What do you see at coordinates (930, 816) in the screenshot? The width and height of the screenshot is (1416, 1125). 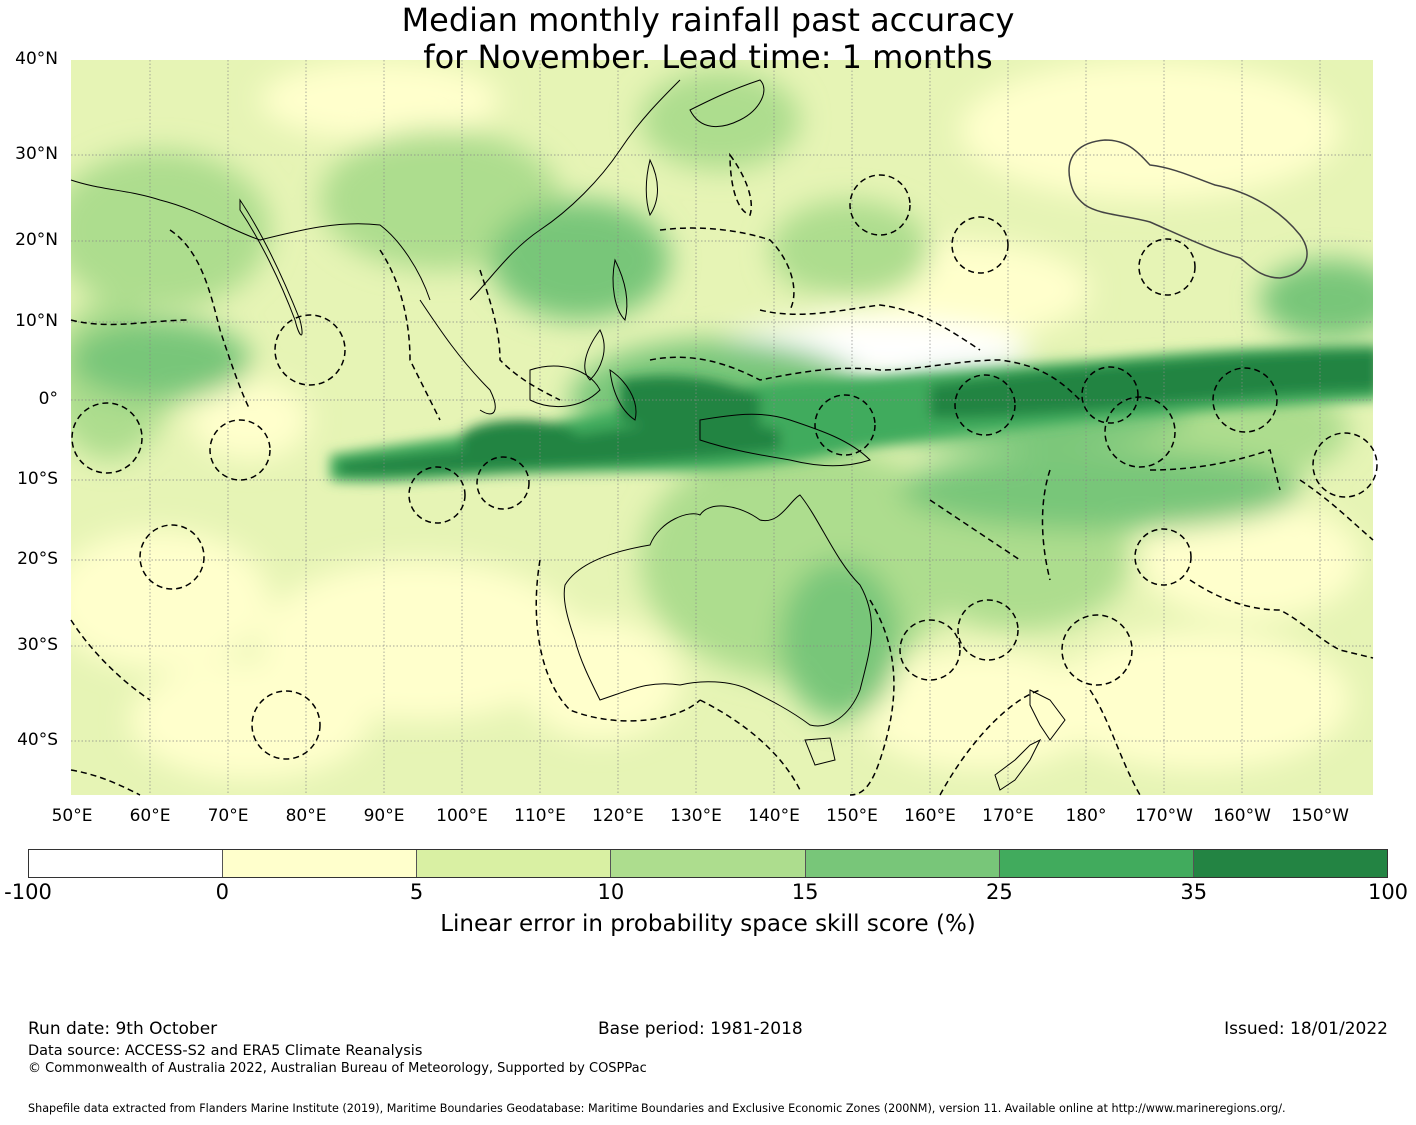 I see `lon-label: 160°E` at bounding box center [930, 816].